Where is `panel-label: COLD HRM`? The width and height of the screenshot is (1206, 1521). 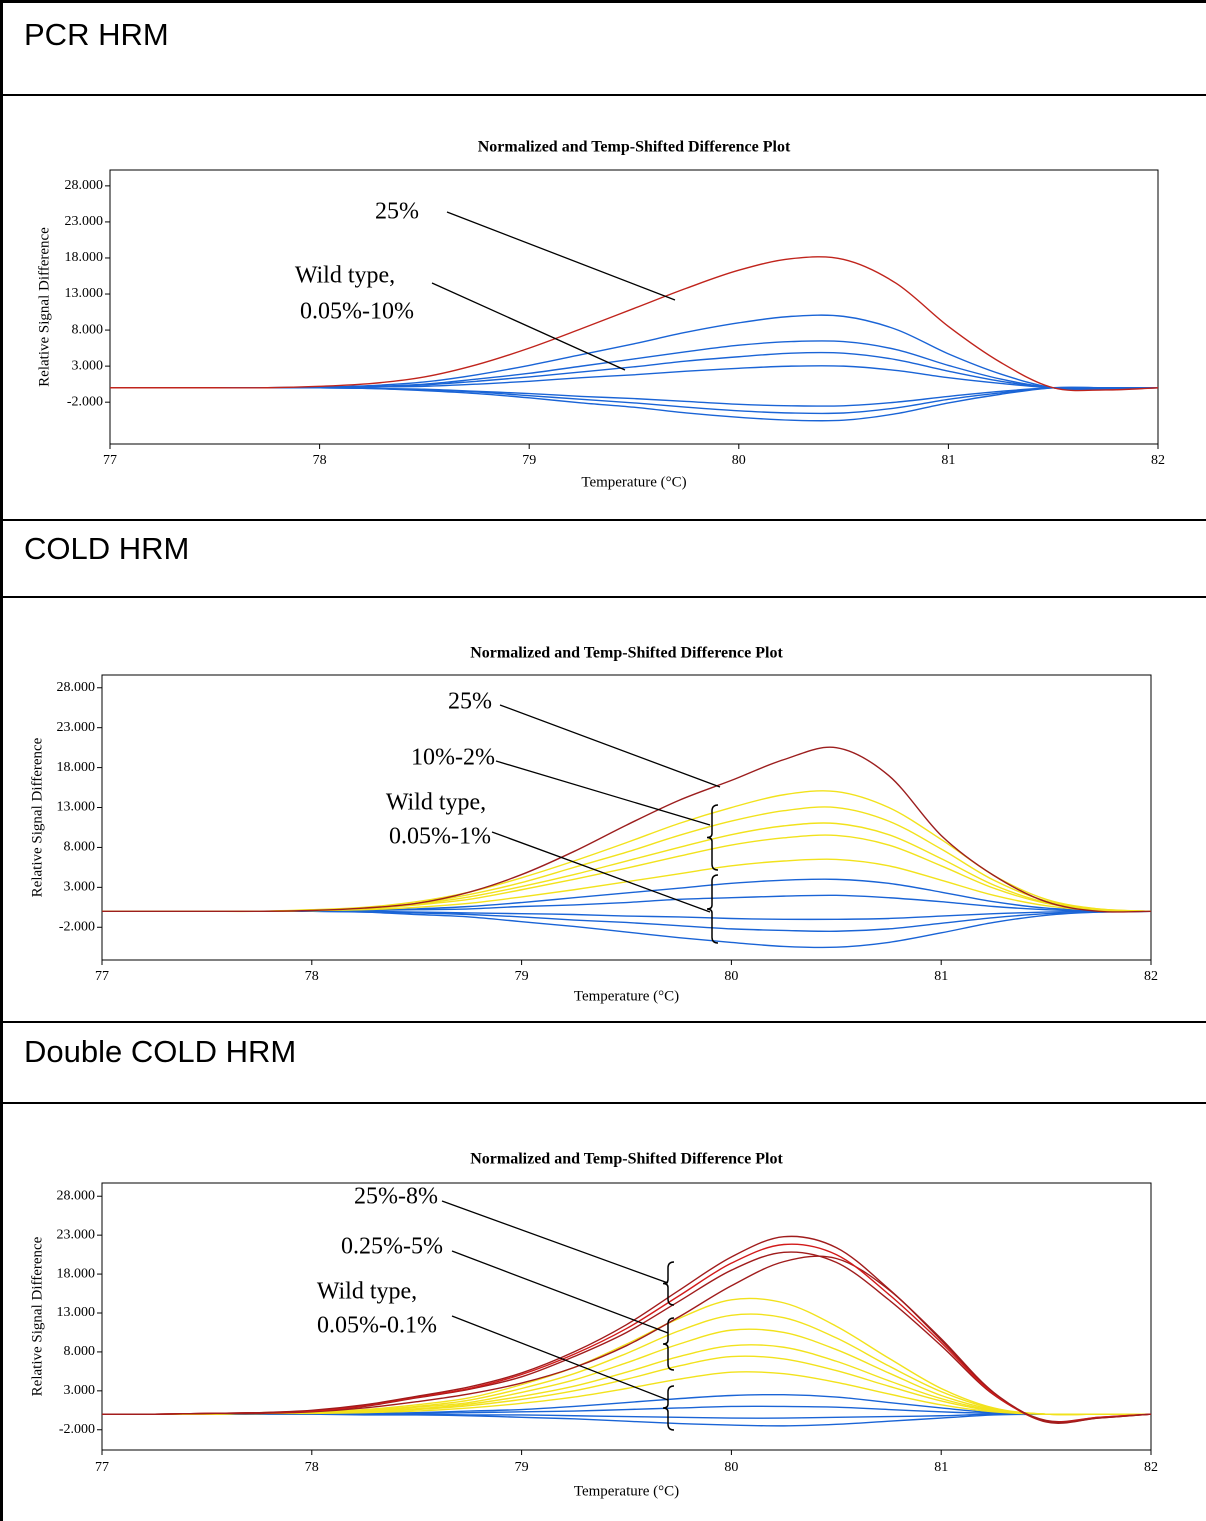 panel-label: COLD HRM is located at coordinates (106, 548).